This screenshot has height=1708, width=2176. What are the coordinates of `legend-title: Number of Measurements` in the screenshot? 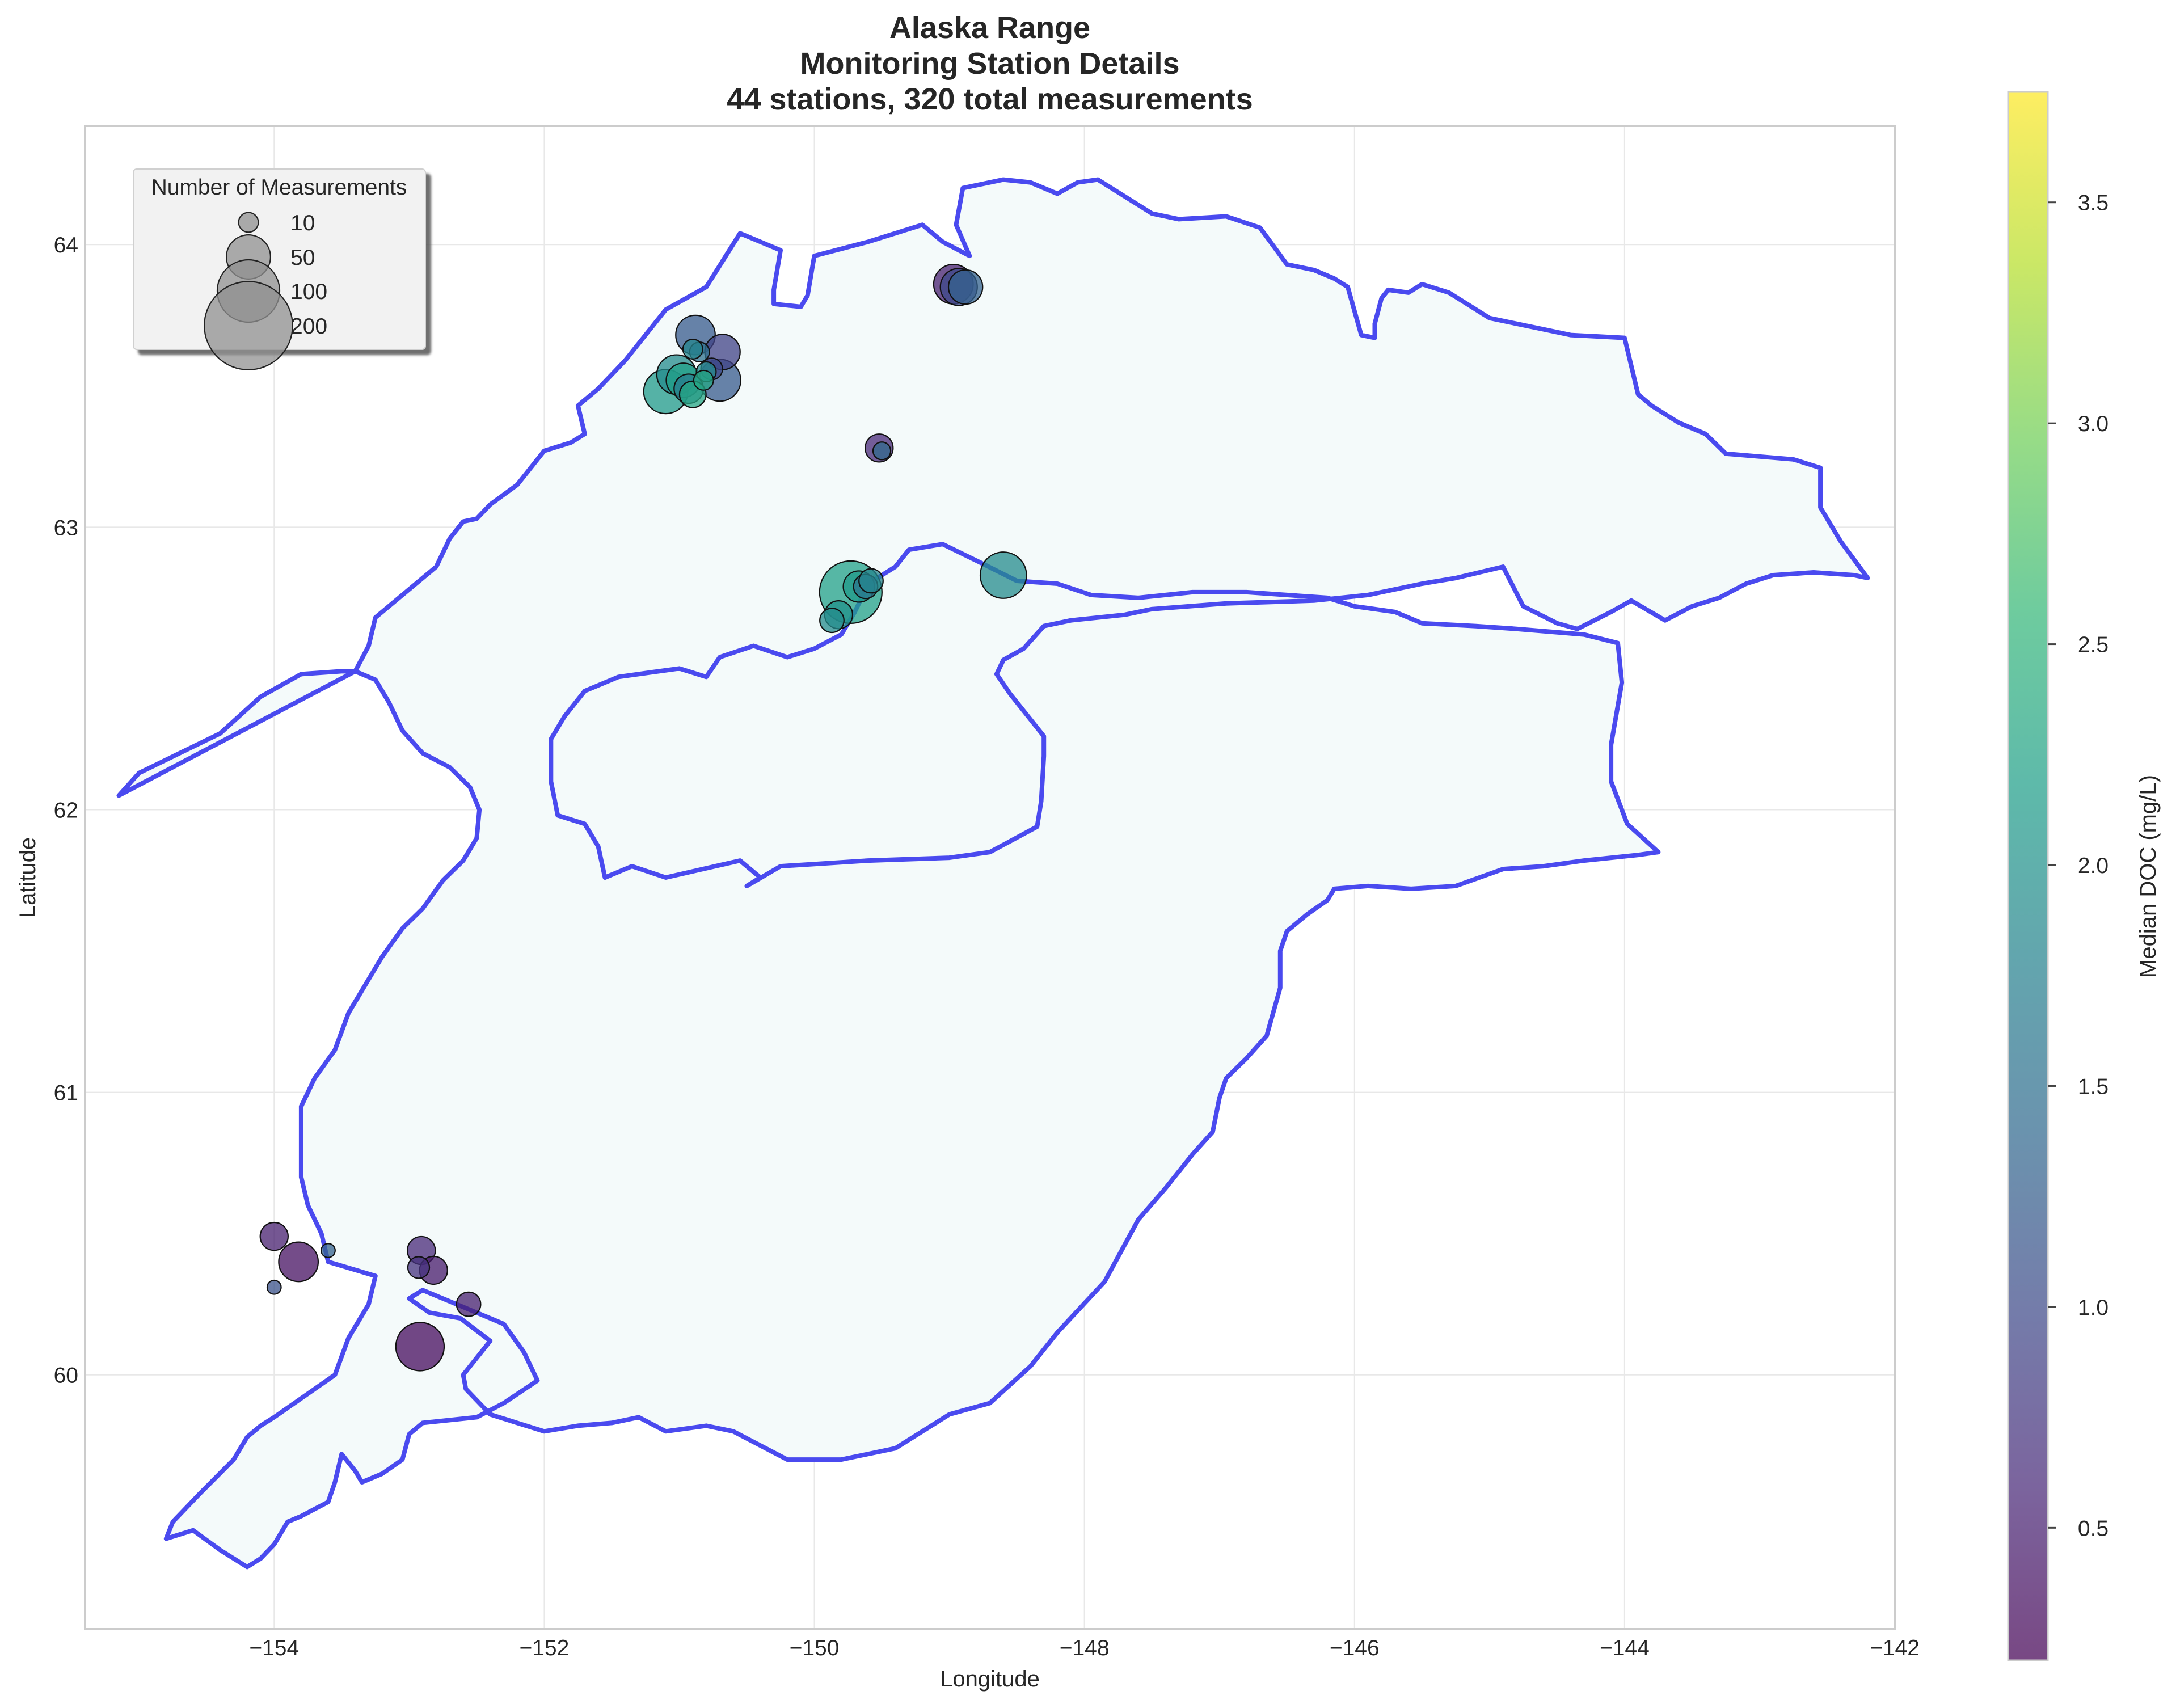 It's located at (279, 187).